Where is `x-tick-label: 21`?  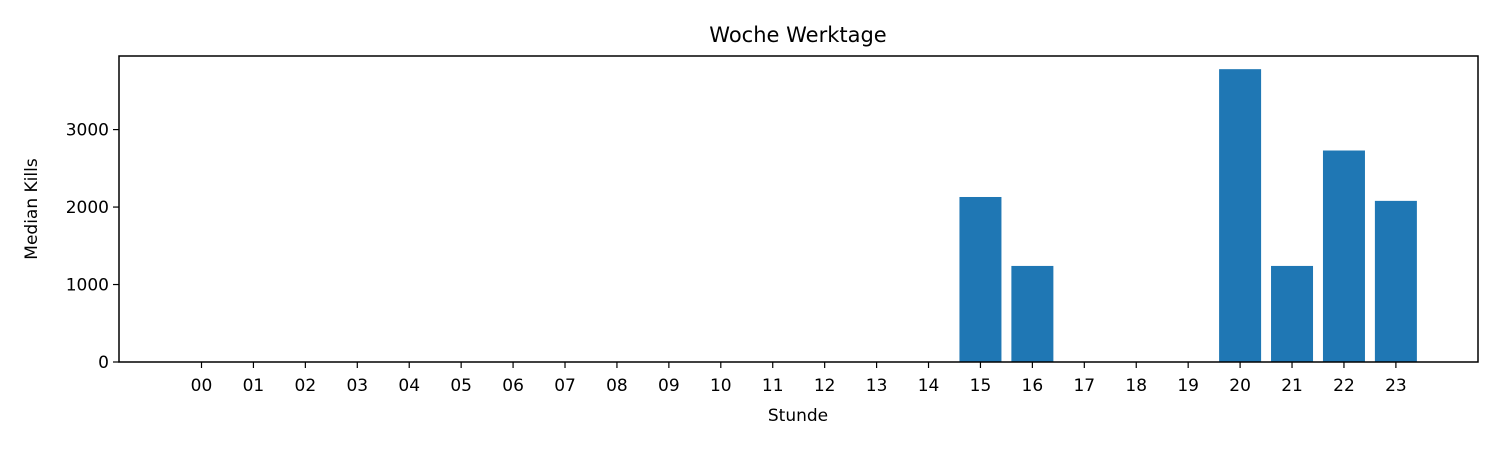 x-tick-label: 21 is located at coordinates (1292, 386).